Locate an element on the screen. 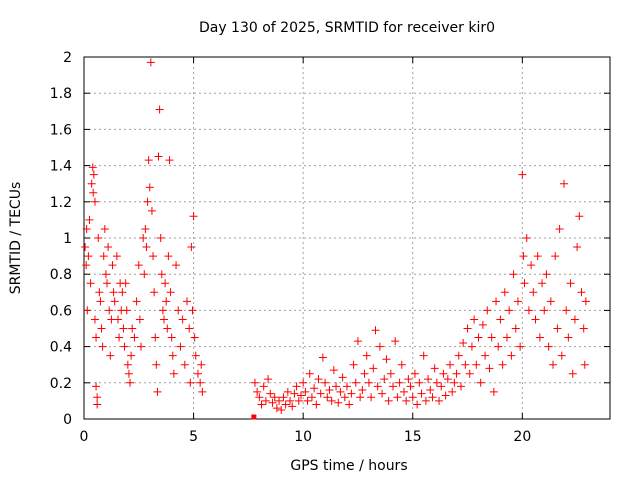 This screenshot has height=480, width=640. y-tick-label: 1.4 is located at coordinates (61, 167).